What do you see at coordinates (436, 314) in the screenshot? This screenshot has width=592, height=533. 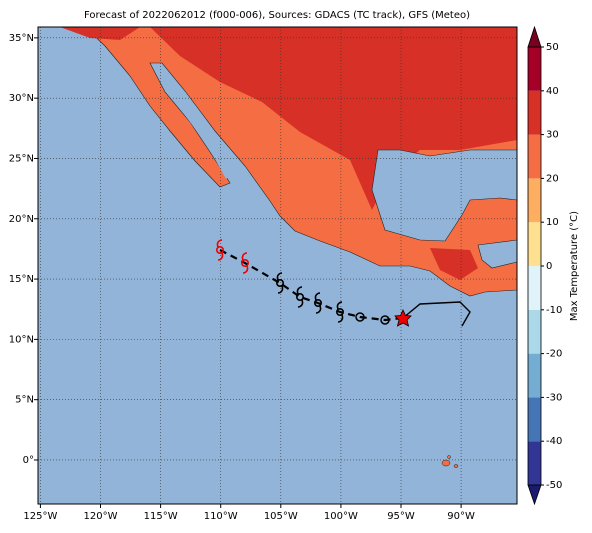 I see `past-track` at bounding box center [436, 314].